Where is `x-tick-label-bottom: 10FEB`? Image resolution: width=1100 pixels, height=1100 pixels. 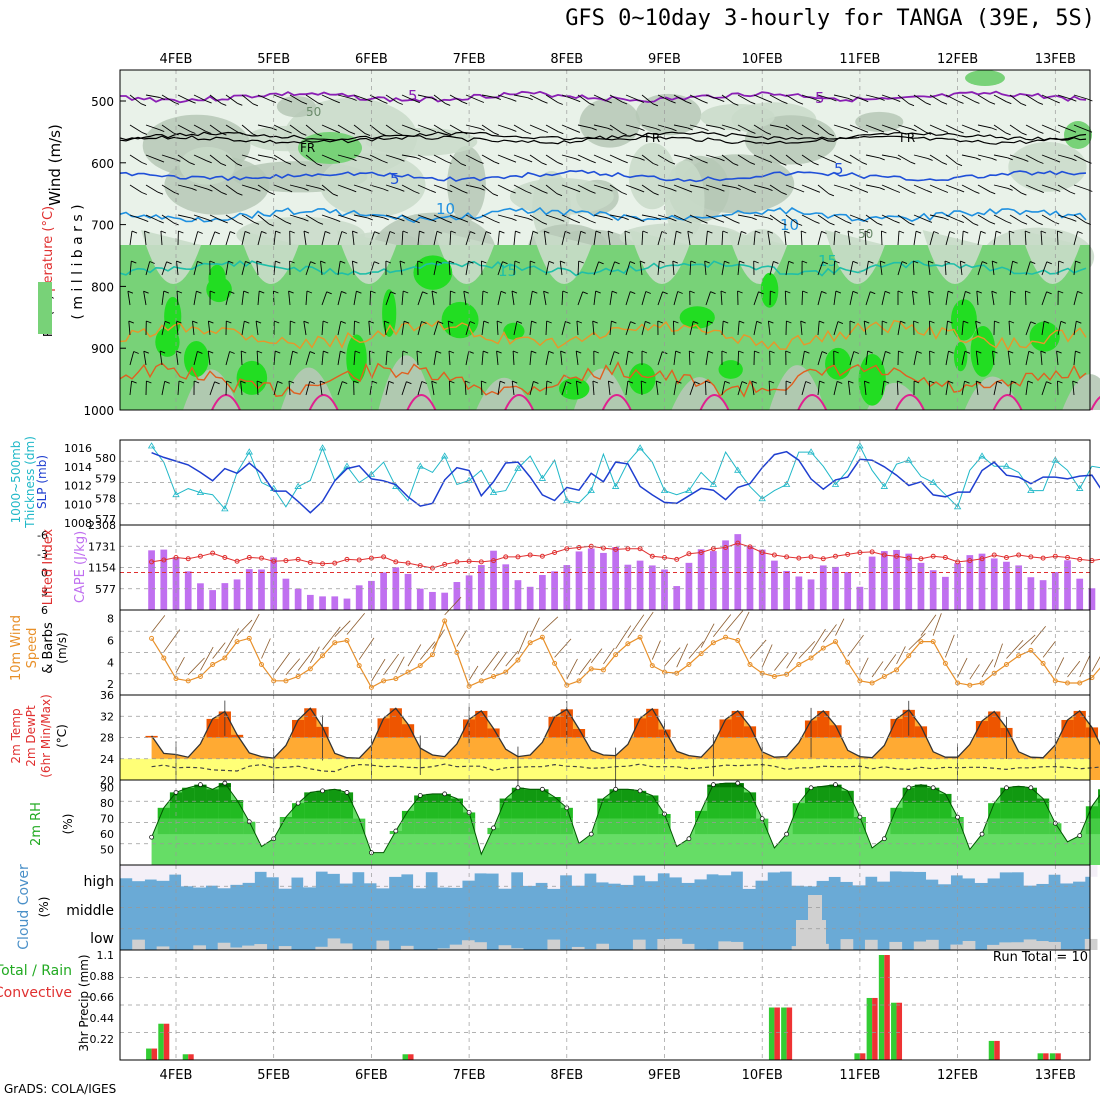
x-tick-label-bottom: 10FEB is located at coordinates (762, 1075).